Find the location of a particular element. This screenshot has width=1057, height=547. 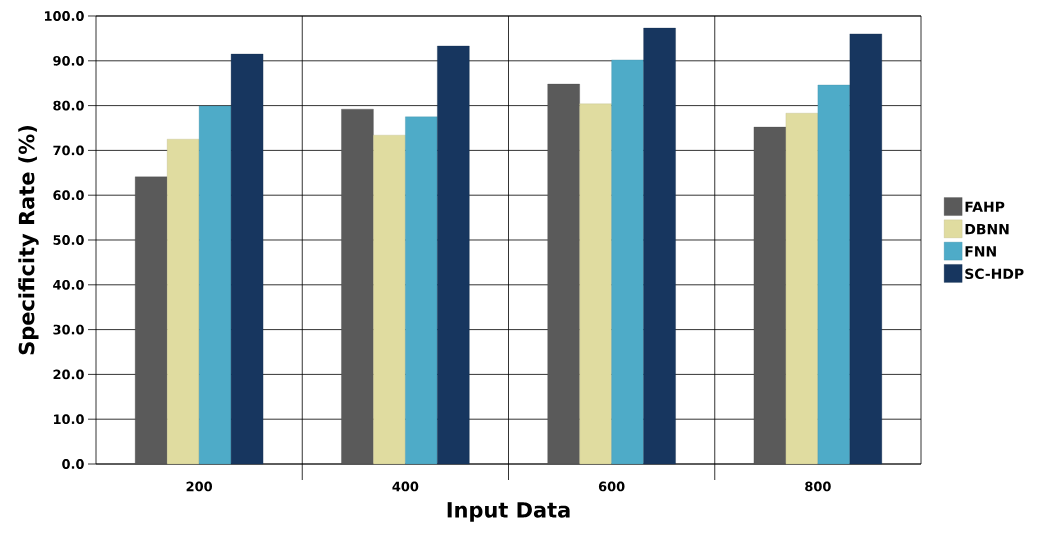

y-axis-title: Specificity Rate (%) is located at coordinates (28, 240).